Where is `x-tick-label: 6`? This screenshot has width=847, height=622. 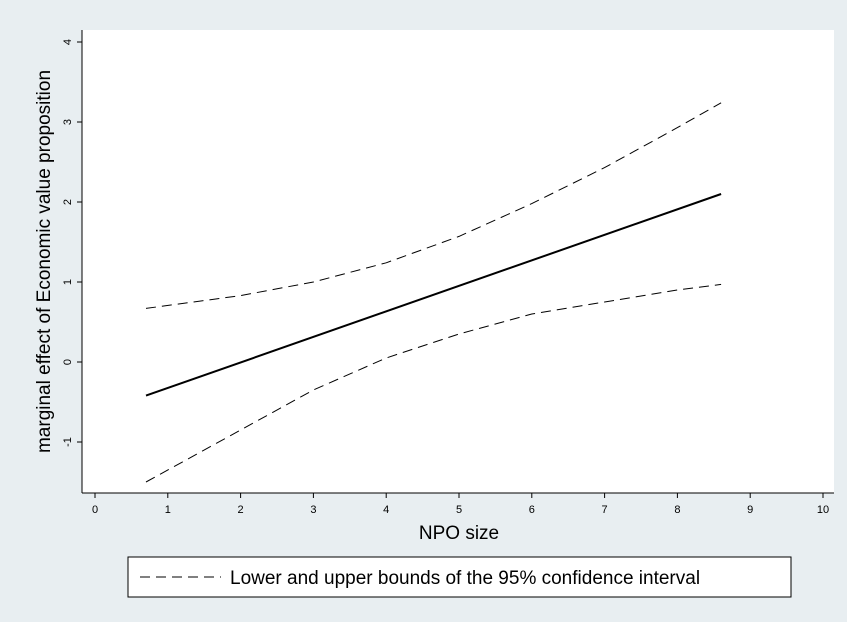
x-tick-label: 6 is located at coordinates (532, 510).